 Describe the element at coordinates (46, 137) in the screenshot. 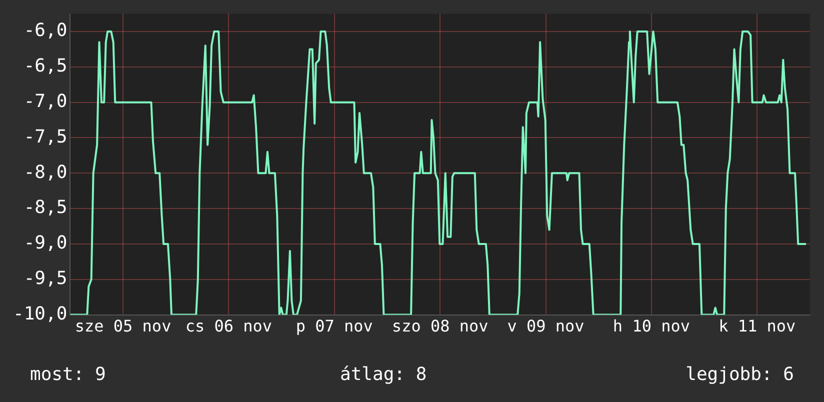

I see `y-tick-label: -7,5` at that location.